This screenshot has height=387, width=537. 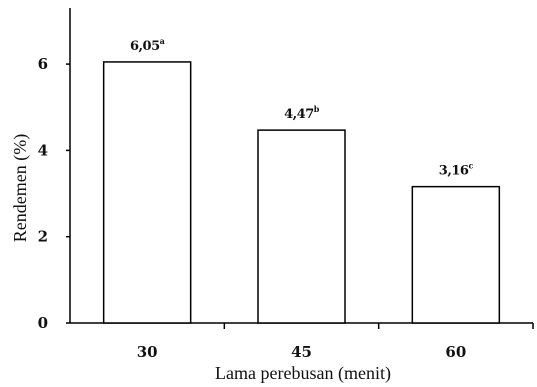 I want to click on y-tick-label: 6, so click(x=43, y=64).